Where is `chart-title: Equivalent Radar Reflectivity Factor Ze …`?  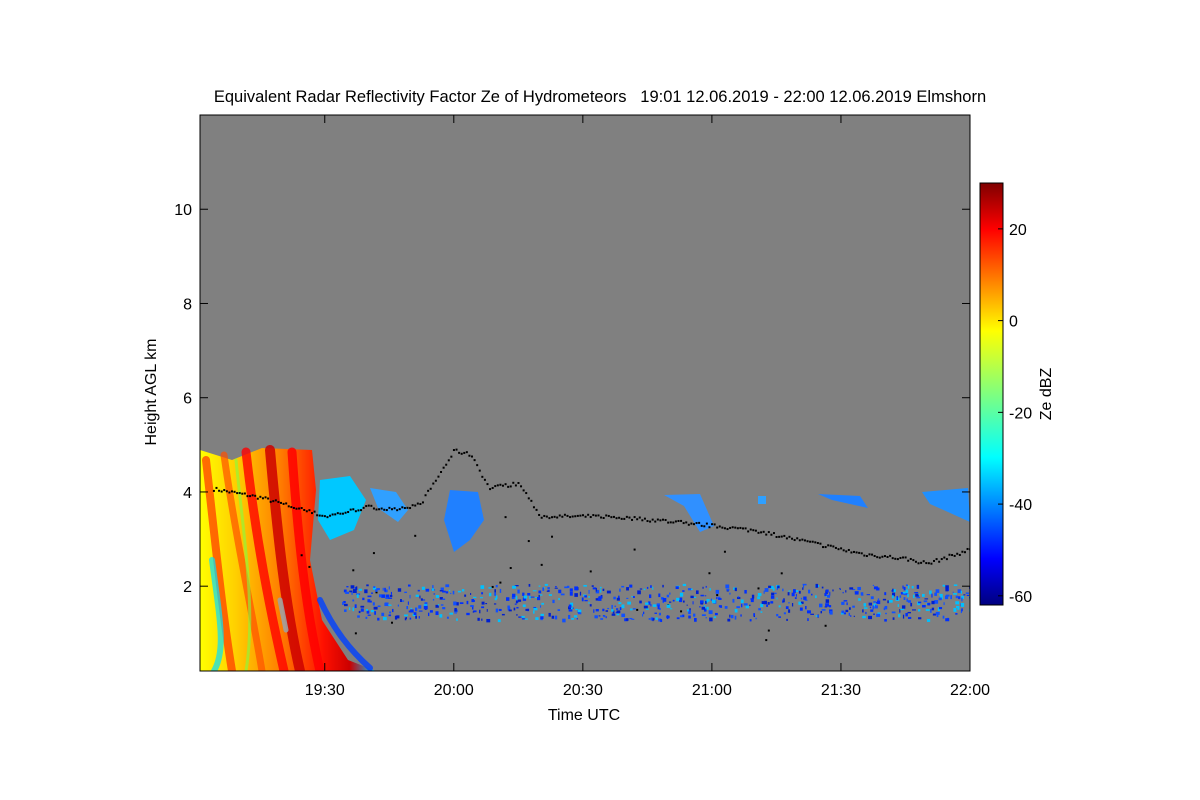
chart-title: Equivalent Radar Reflectivity Factor Ze … is located at coordinates (600, 97).